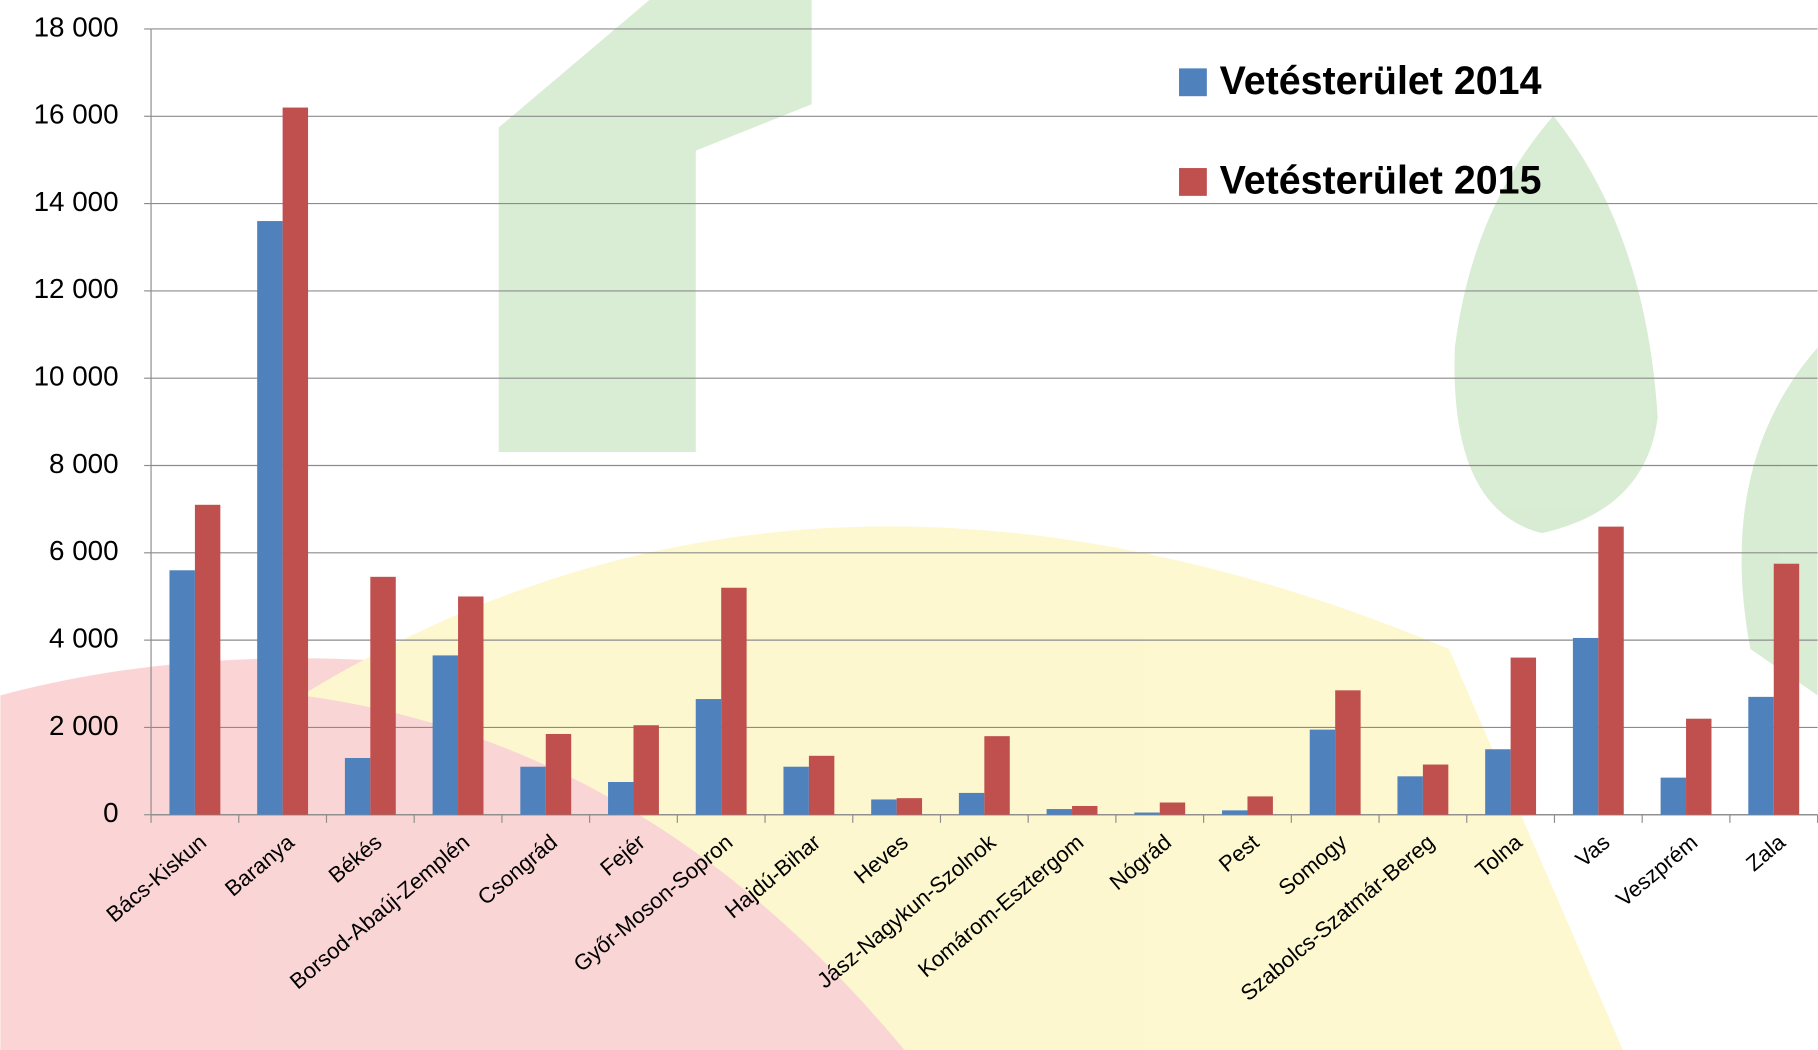 The height and width of the screenshot is (1050, 1818). I want to click on x-tick-label: Vas, so click(1593, 850).